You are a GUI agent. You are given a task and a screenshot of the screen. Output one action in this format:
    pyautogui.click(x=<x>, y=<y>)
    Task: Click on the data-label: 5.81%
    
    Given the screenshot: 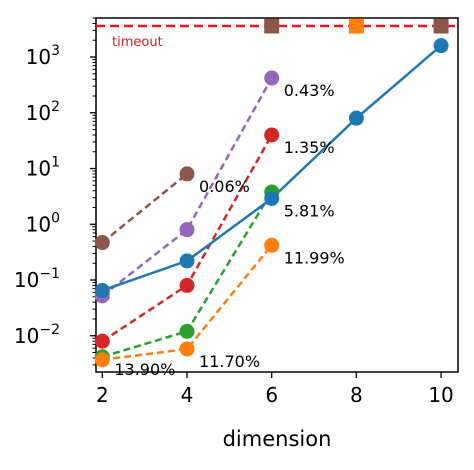 What is the action you would take?
    pyautogui.click(x=309, y=210)
    